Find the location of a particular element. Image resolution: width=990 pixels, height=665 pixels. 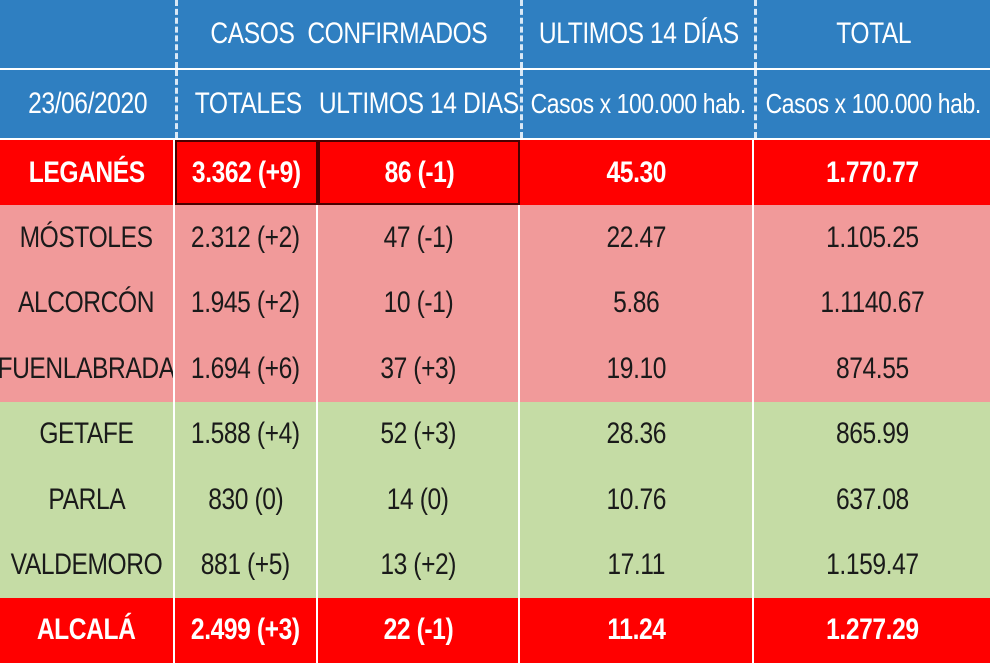

municipality-cell-text: FUENLABRADA is located at coordinates (87, 368).